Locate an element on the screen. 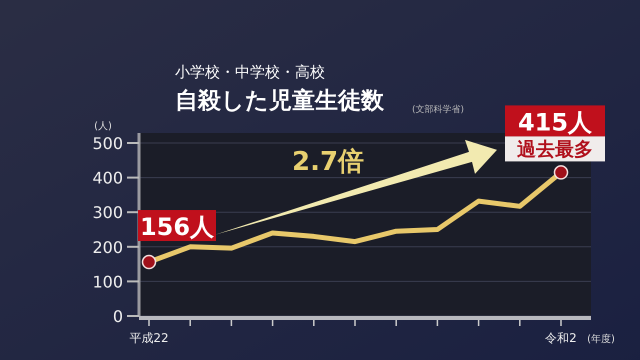  y-tick-label: 100 is located at coordinates (107, 282).